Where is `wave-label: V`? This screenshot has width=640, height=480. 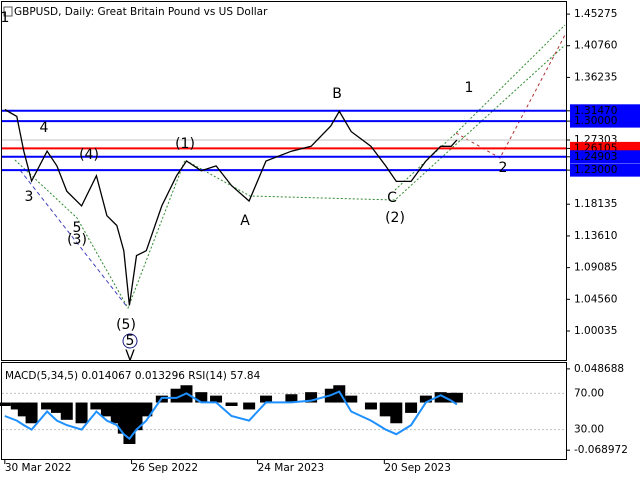
wave-label: V is located at coordinates (130, 356).